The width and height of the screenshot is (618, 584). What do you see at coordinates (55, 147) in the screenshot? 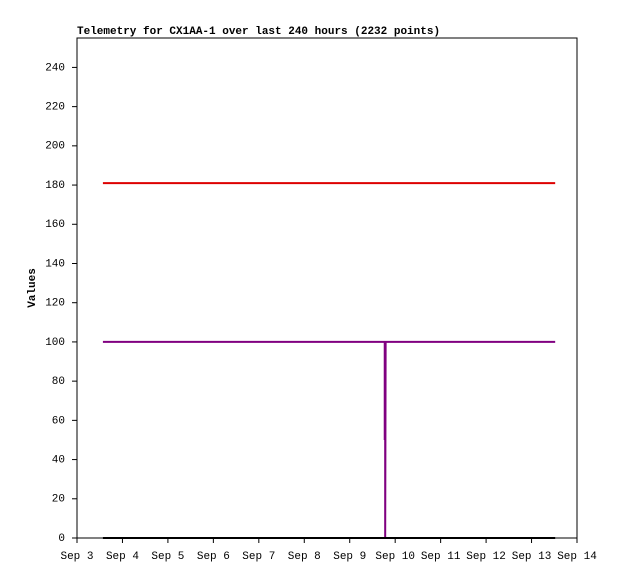
I see `y-tick-label: 200` at bounding box center [55, 147].